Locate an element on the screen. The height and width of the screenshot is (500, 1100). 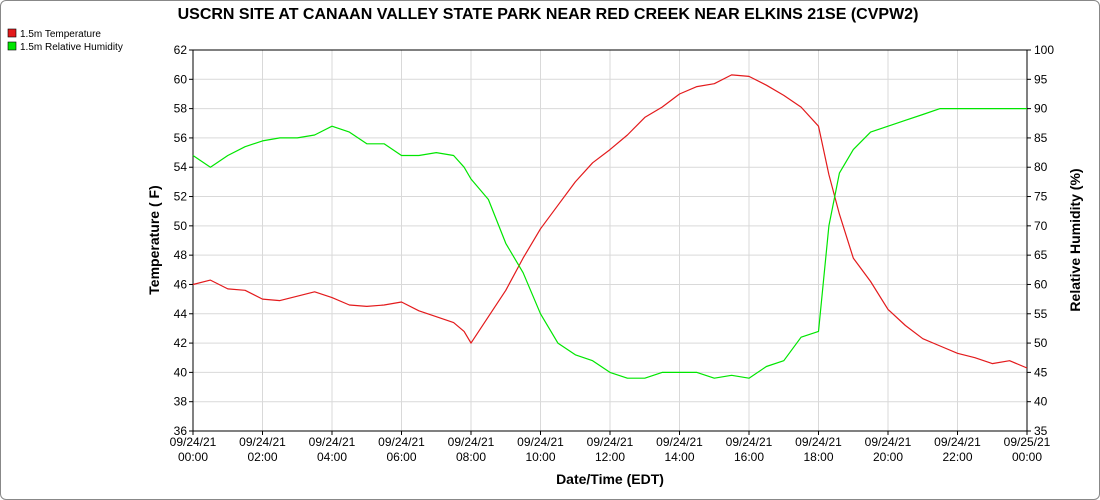
y-axis-title: Temperature ( F) is located at coordinates (154, 239).